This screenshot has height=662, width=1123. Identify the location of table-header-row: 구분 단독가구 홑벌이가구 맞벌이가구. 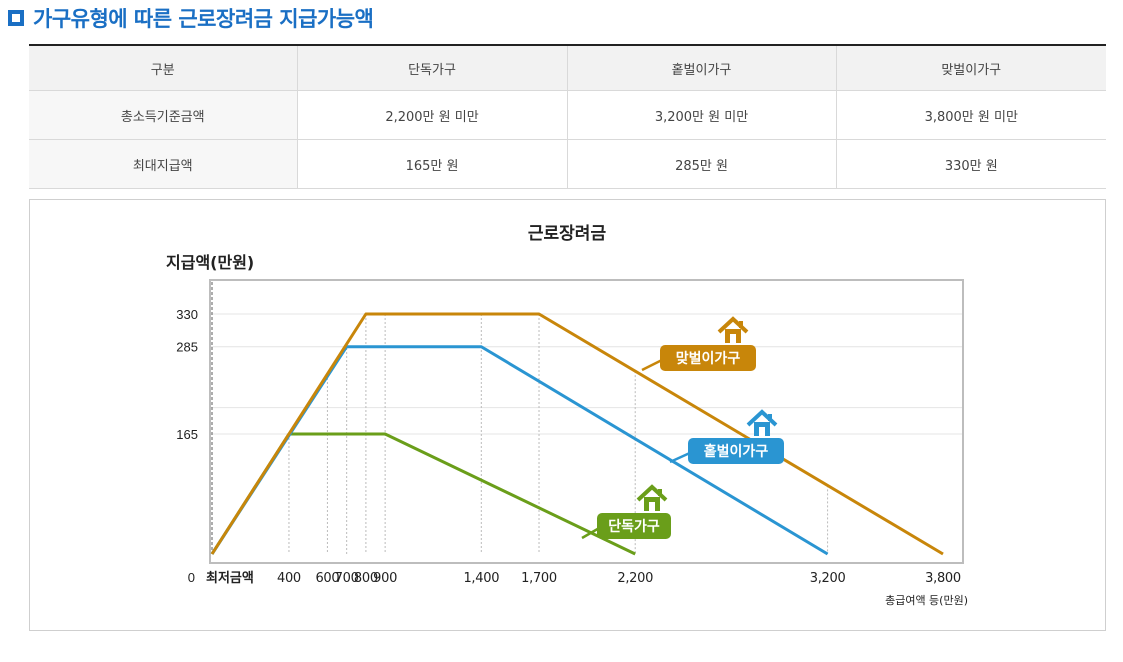
(567, 68).